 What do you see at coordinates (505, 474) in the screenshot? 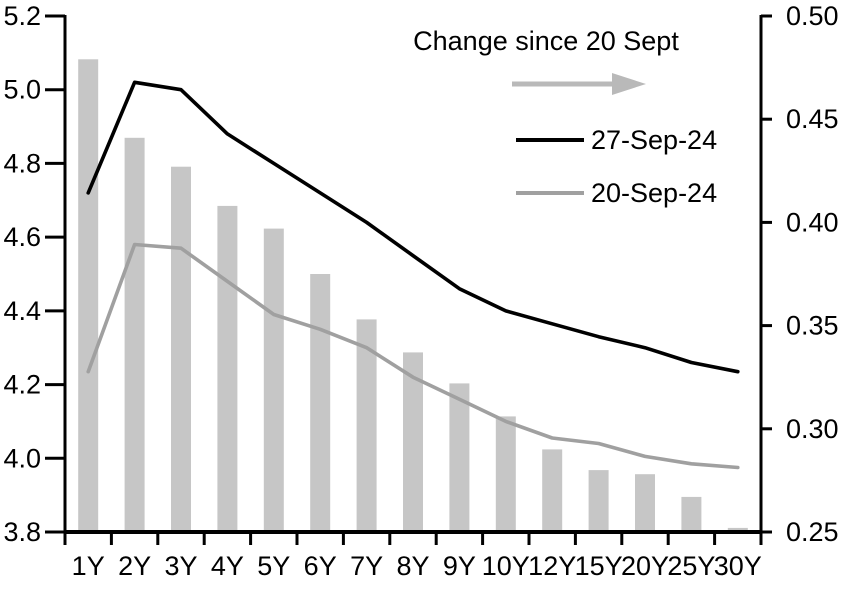
I see `bar-10Y` at bounding box center [505, 474].